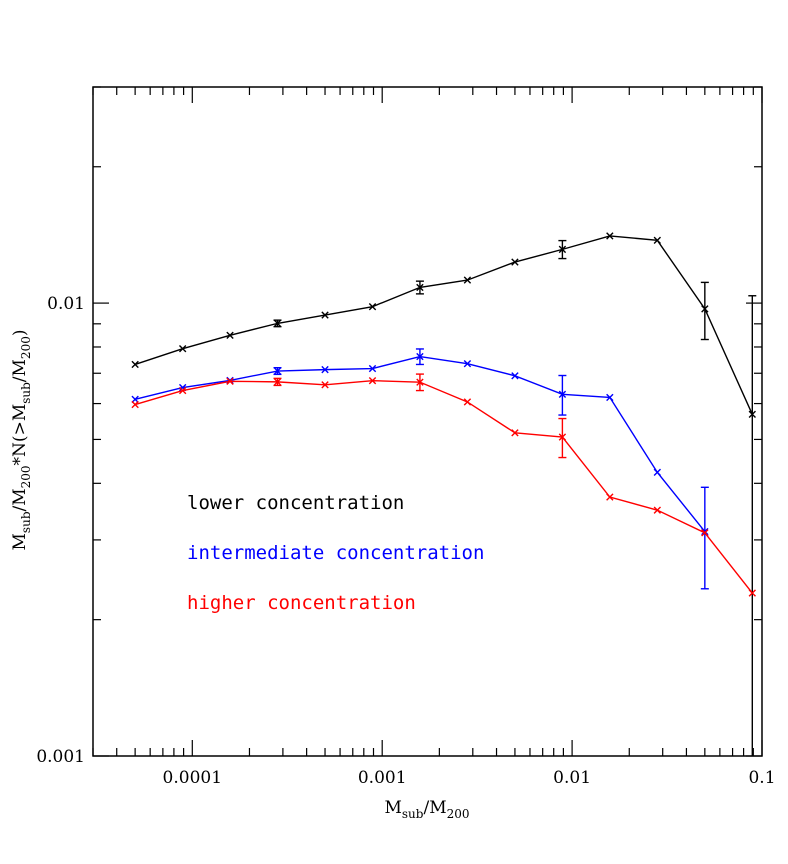 Image resolution: width=788 pixels, height=864 pixels. I want to click on x-tick-label: 0.1, so click(761, 778).